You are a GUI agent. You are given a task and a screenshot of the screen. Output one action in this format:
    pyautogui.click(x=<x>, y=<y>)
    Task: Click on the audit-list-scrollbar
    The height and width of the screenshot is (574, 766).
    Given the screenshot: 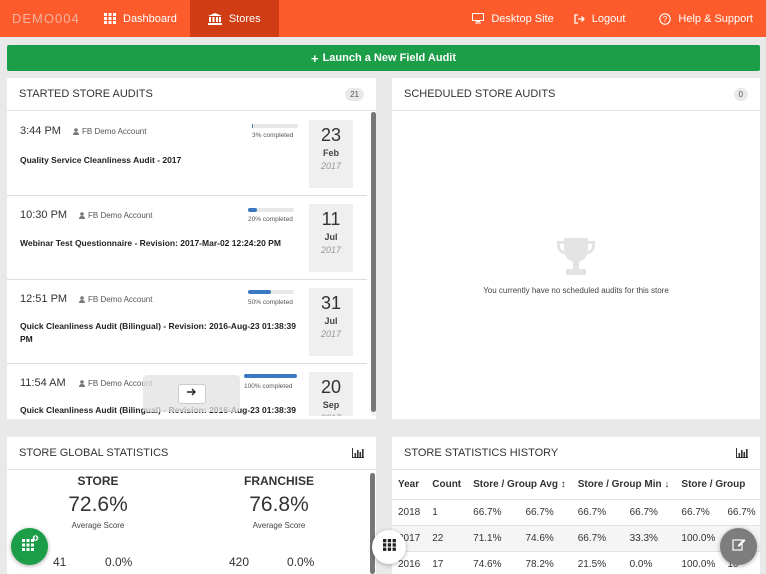 What is the action you would take?
    pyautogui.click(x=373, y=264)
    